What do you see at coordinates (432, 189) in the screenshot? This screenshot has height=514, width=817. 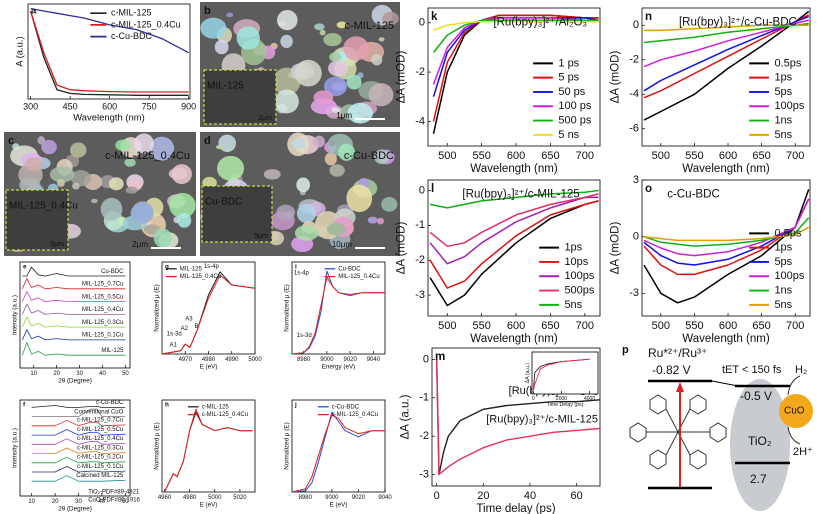 I see `panel-label: l` at bounding box center [432, 189].